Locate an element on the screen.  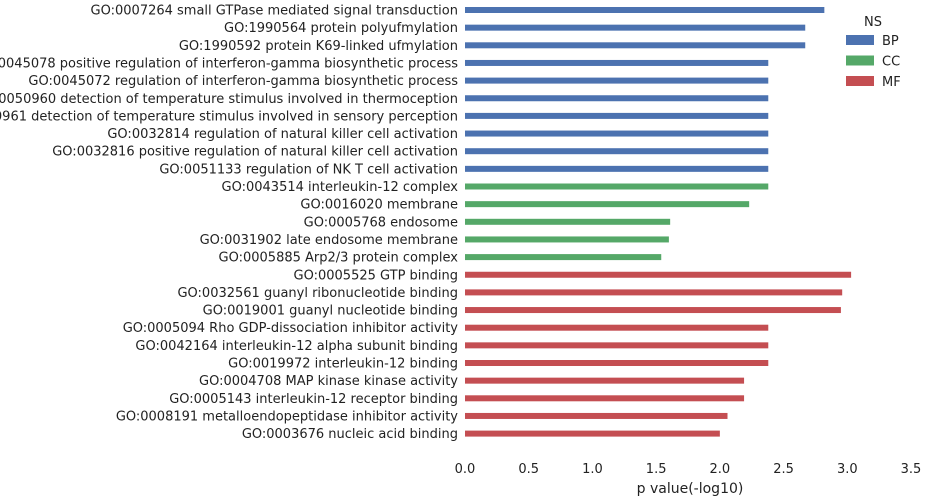
category-label: GO:0003676 nucleic acid binding is located at coordinates (350, 434).